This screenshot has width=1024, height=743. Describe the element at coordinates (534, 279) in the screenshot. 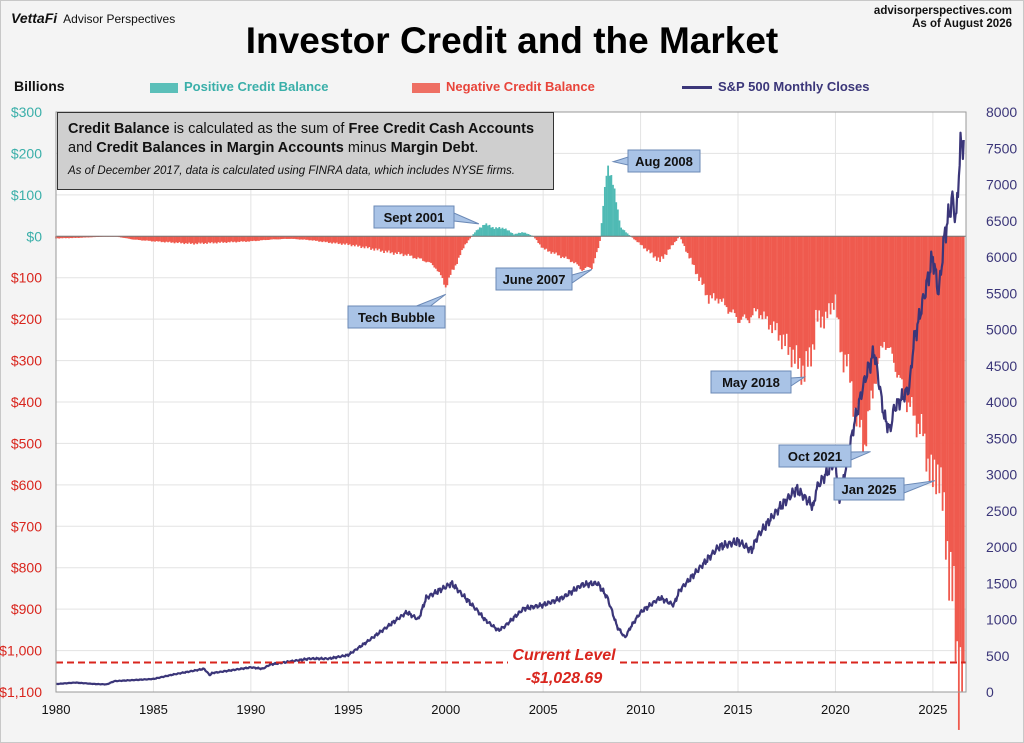

I see `annotation-label: June 2007` at that location.